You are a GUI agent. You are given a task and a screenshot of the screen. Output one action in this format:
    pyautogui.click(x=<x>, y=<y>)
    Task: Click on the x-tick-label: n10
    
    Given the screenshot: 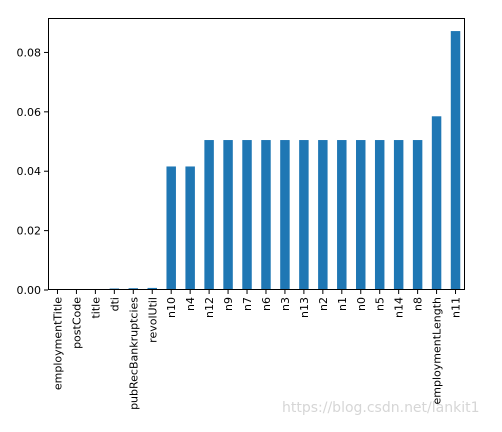 What is the action you would take?
    pyautogui.click(x=171, y=307)
    